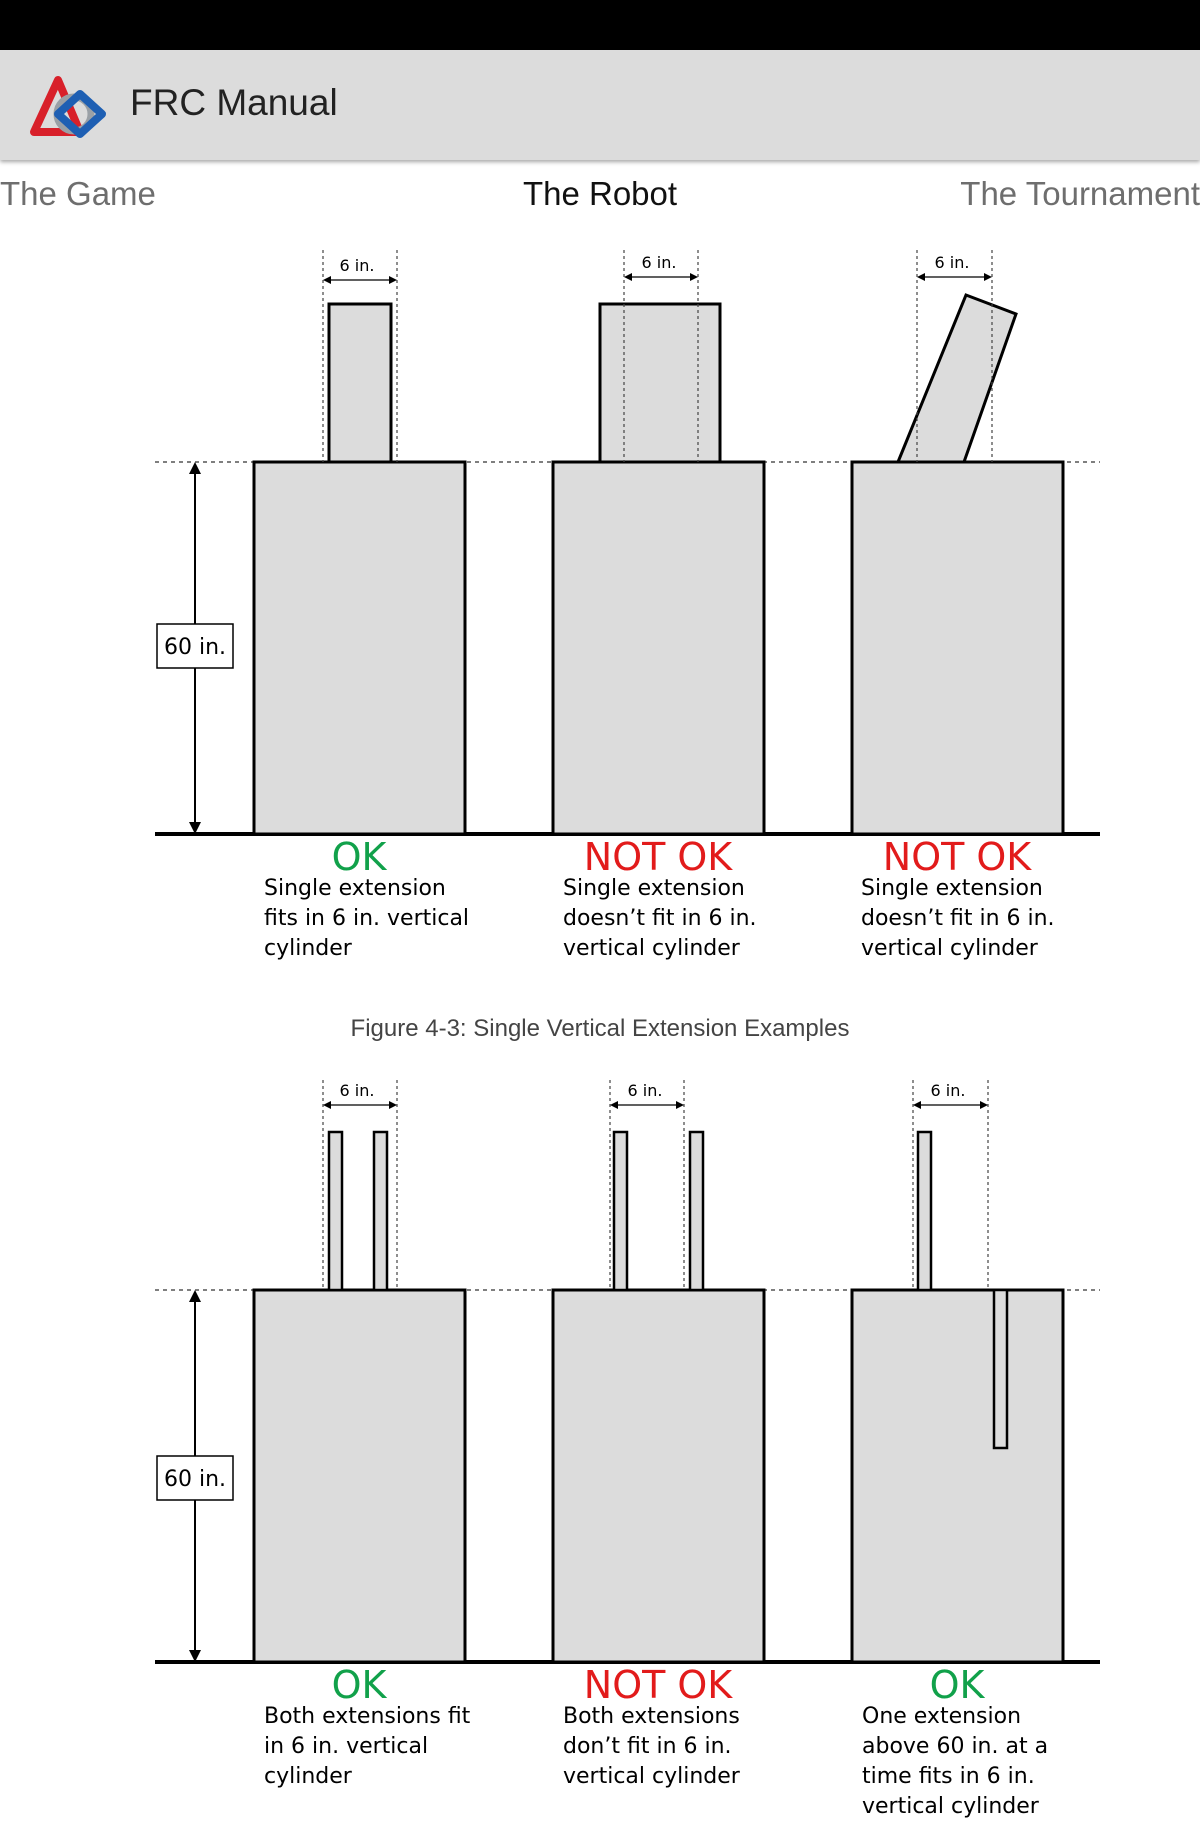 This screenshot has width=1200, height=1824. Describe the element at coordinates (1080, 193) in the screenshot. I see `tab-the-tournament: The Tournament` at that location.